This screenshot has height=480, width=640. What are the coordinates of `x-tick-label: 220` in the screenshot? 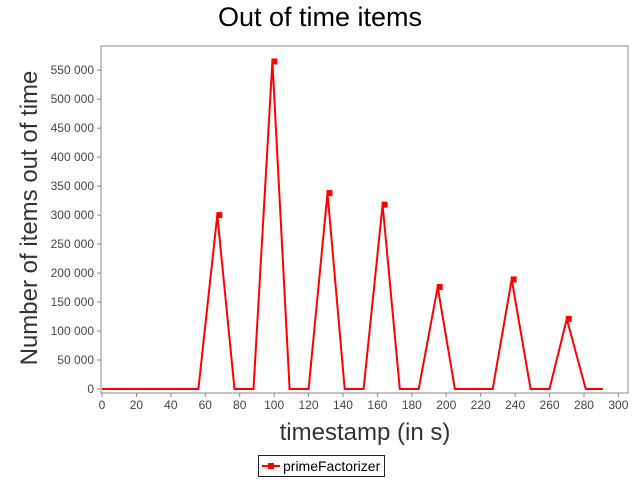 It's located at (481, 405).